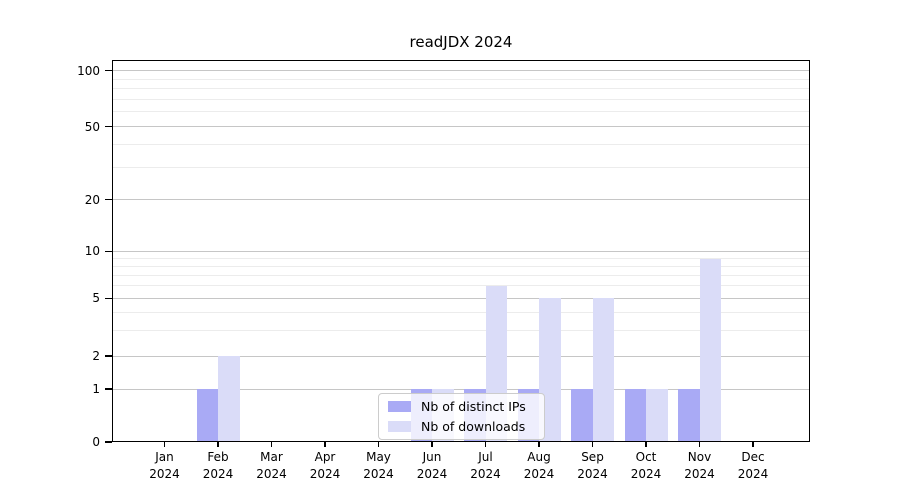 This screenshot has width=900, height=500. What do you see at coordinates (88, 70) in the screenshot?
I see `y-tick-label: 100` at bounding box center [88, 70].